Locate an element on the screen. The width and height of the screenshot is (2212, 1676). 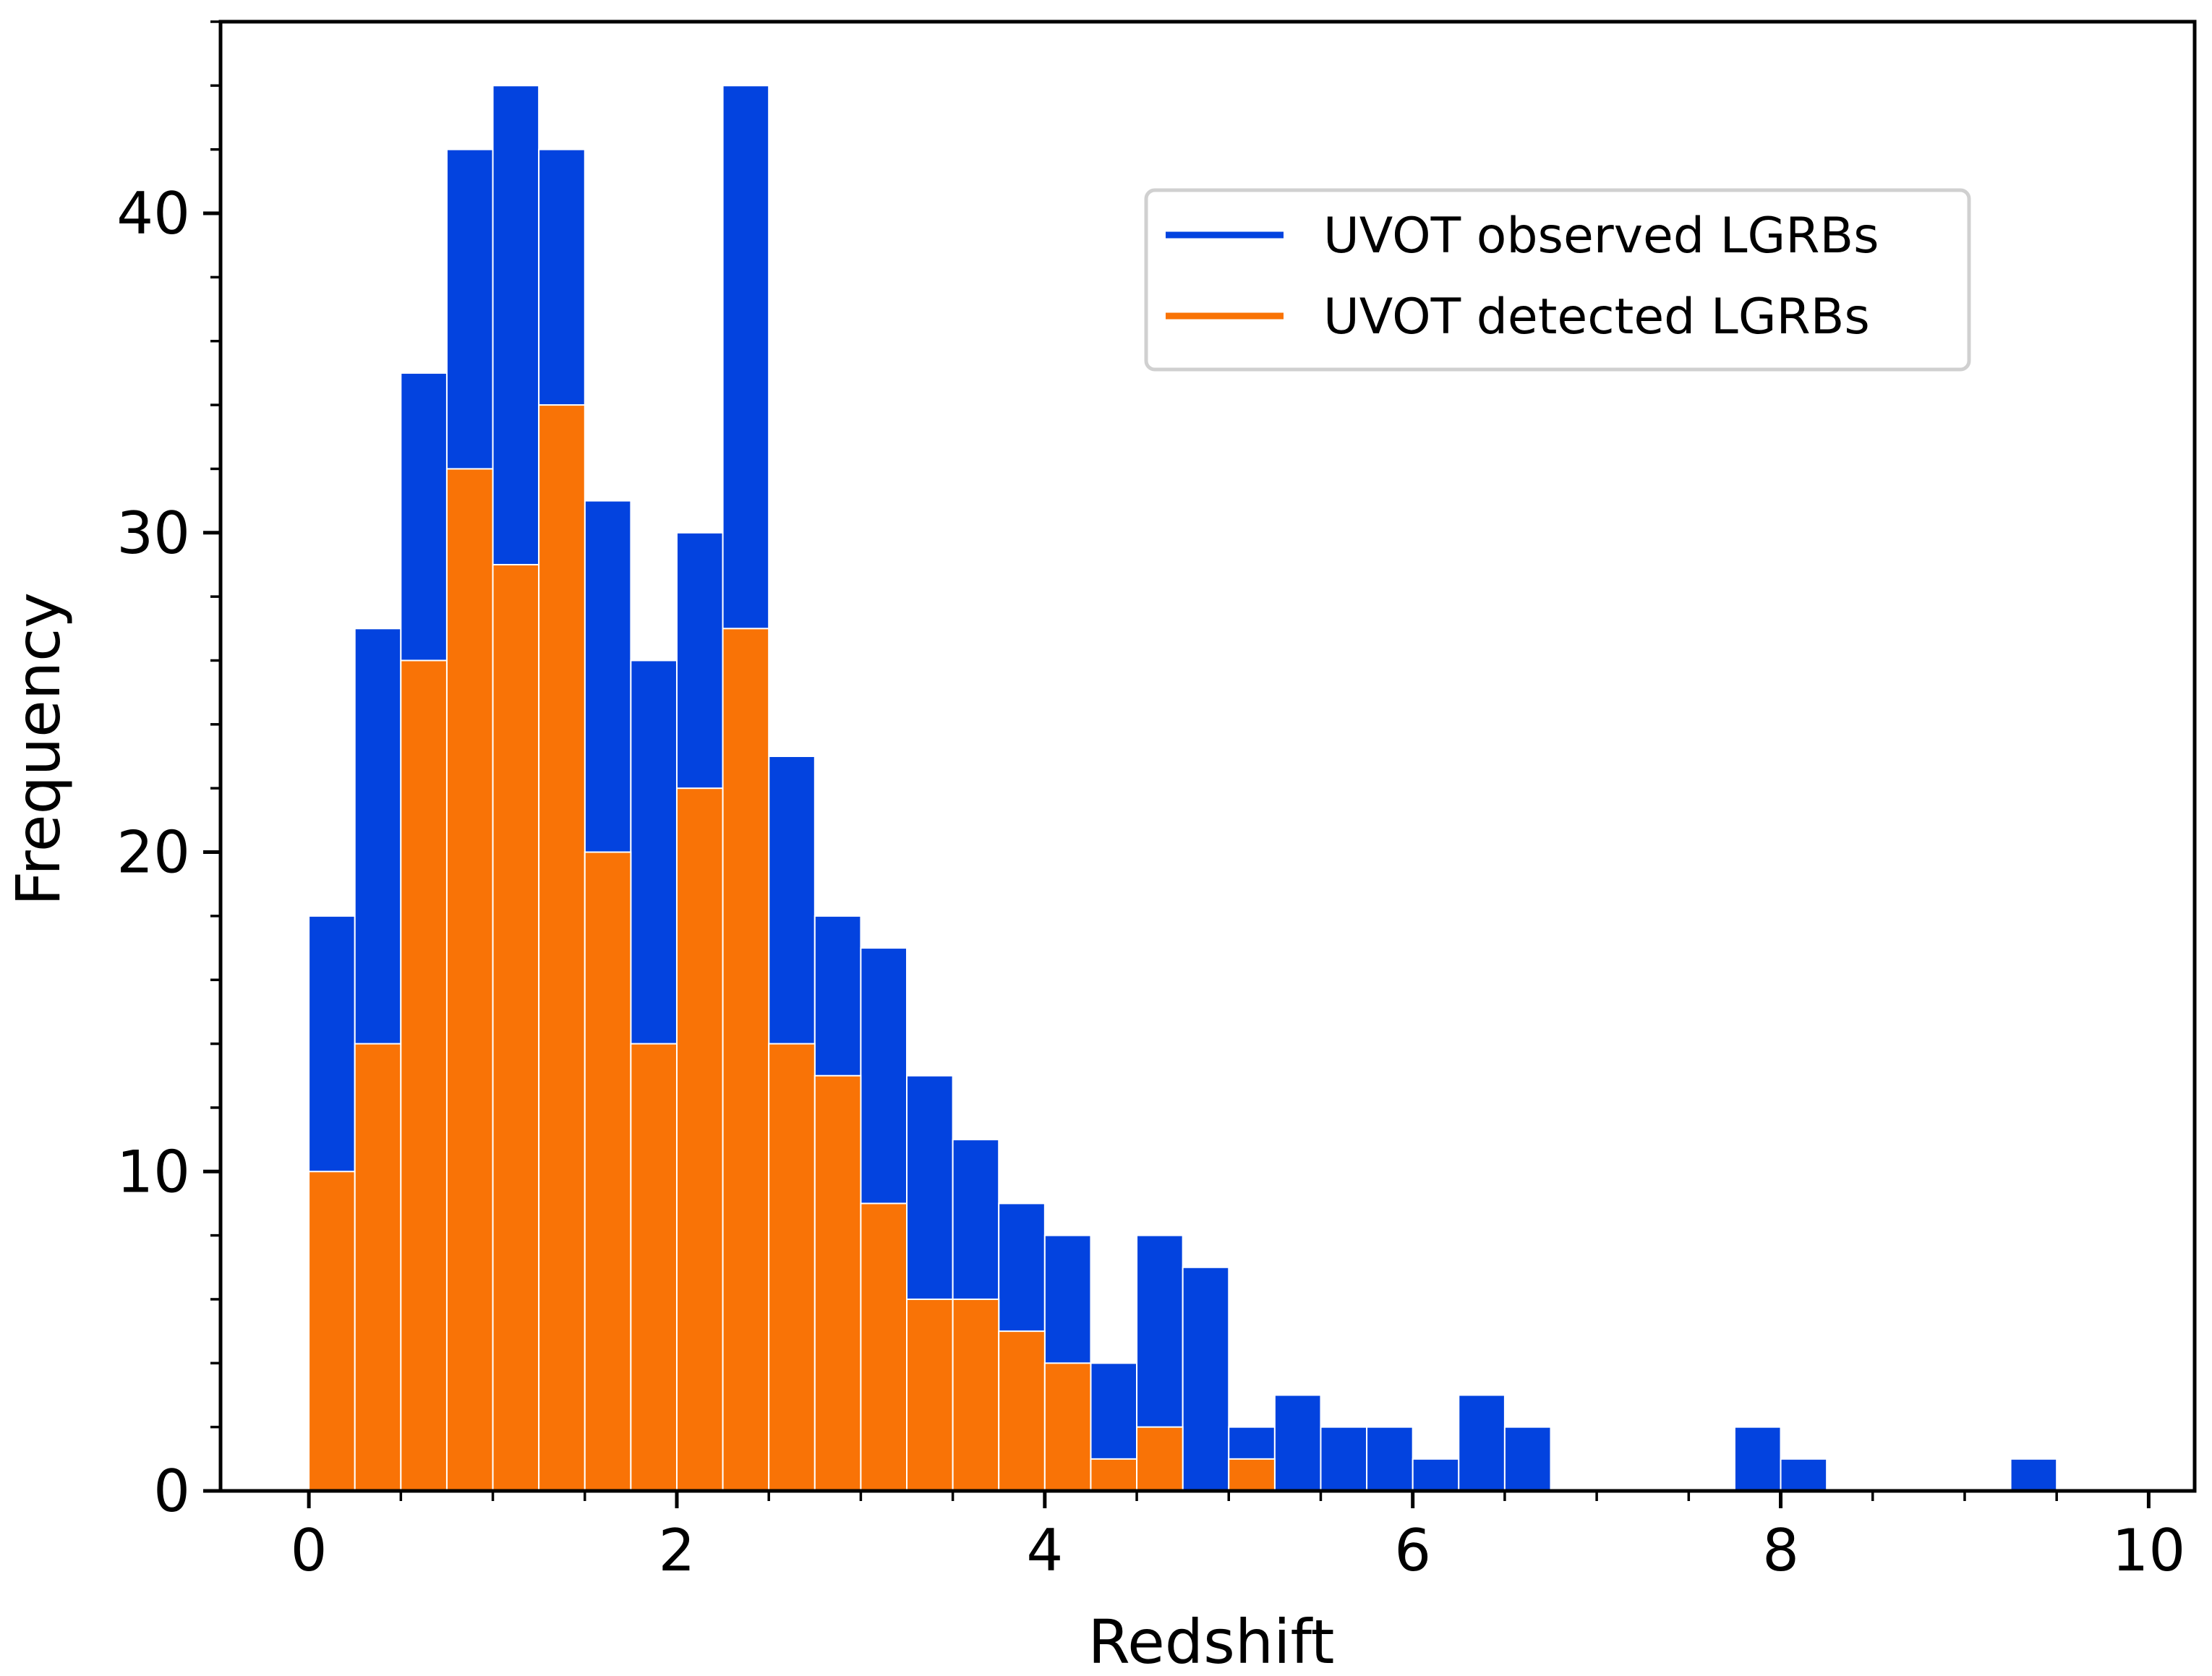
y-tick-label-30: 30 is located at coordinates (153, 533).